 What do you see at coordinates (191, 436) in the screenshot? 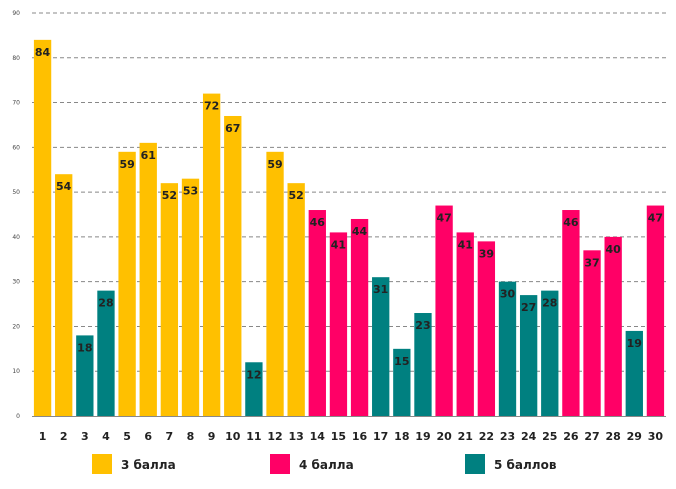
I see `x-tick-label: 8` at bounding box center [191, 436].